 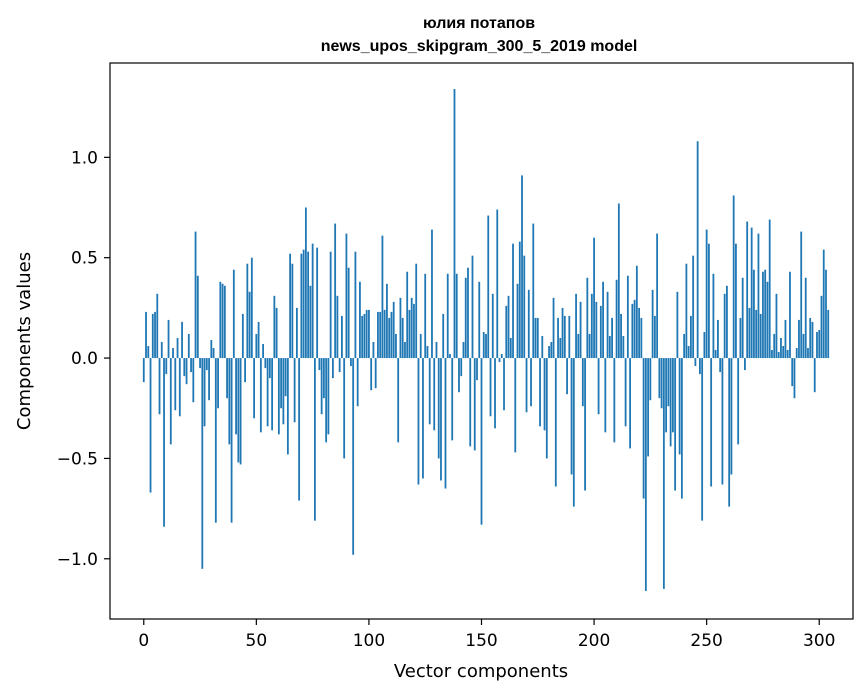 I want to click on x-axis-ticks: 0 50 100 150 200 250 300, so click(x=486, y=635).